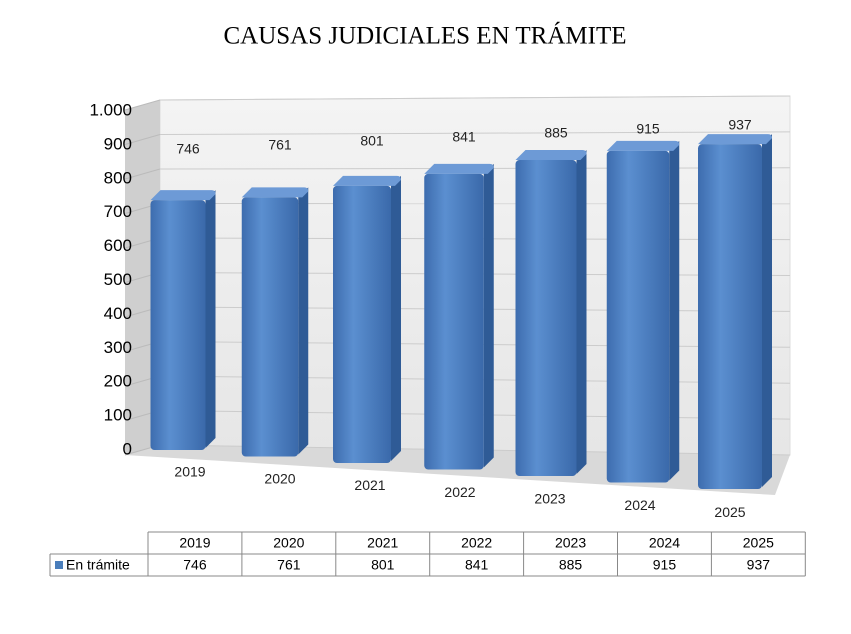 This screenshot has width=851, height=634. What do you see at coordinates (570, 543) in the screenshot?
I see `table-header: 2023` at bounding box center [570, 543].